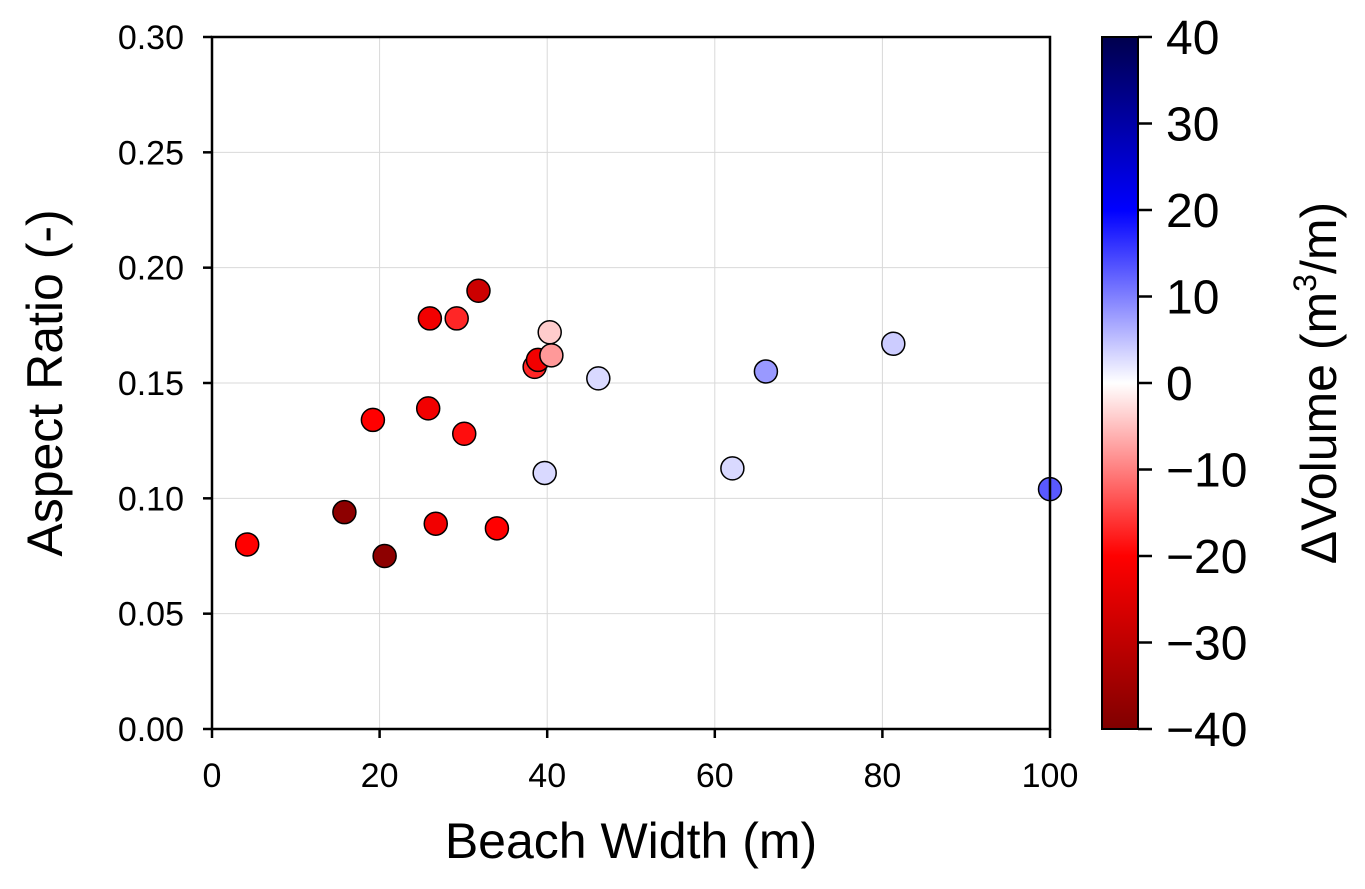  I want to click on x-axis-title: Beach Width (m), so click(631, 841).